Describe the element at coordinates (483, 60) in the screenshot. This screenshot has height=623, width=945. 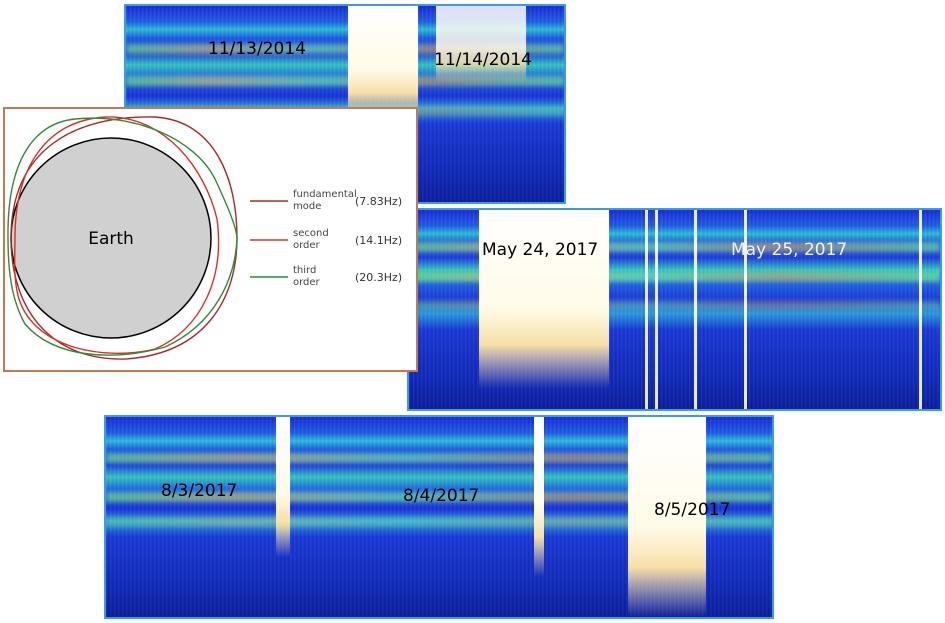
I see `date-label: 11/14/2014` at that location.